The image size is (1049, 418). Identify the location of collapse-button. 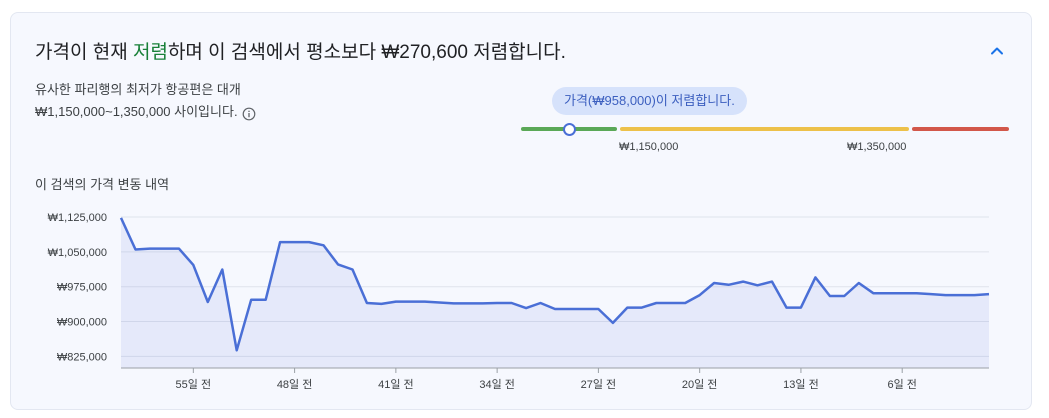
(997, 51).